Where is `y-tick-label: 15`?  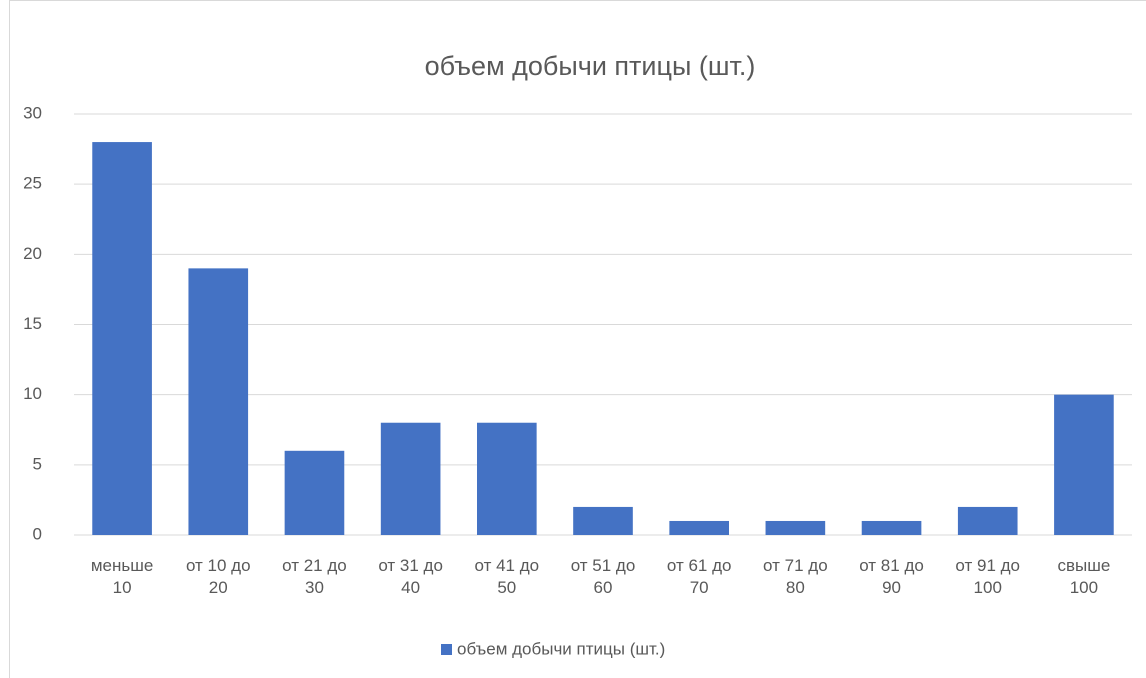 y-tick-label: 15 is located at coordinates (32, 323).